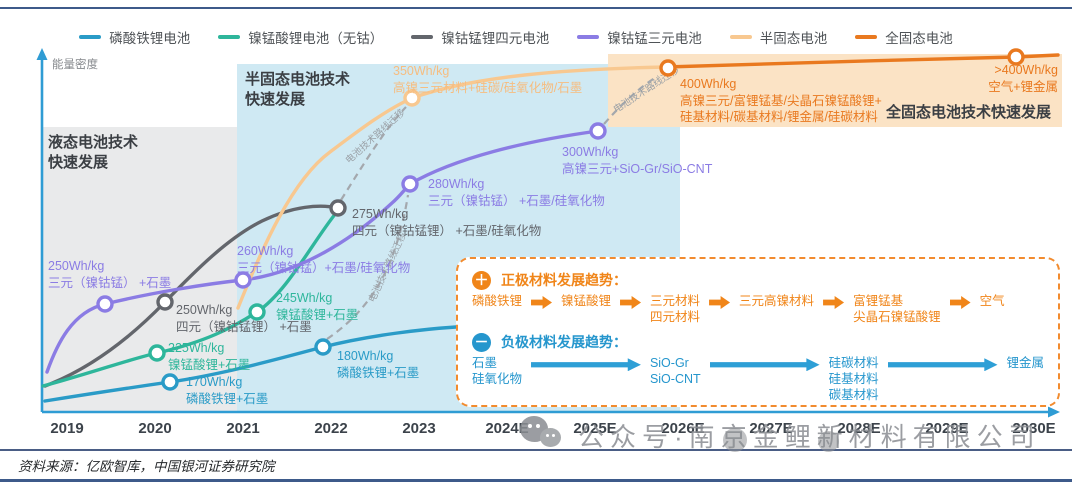  I want to click on anode-trend-header: － 负极材料发展趋势：, so click(759, 342).